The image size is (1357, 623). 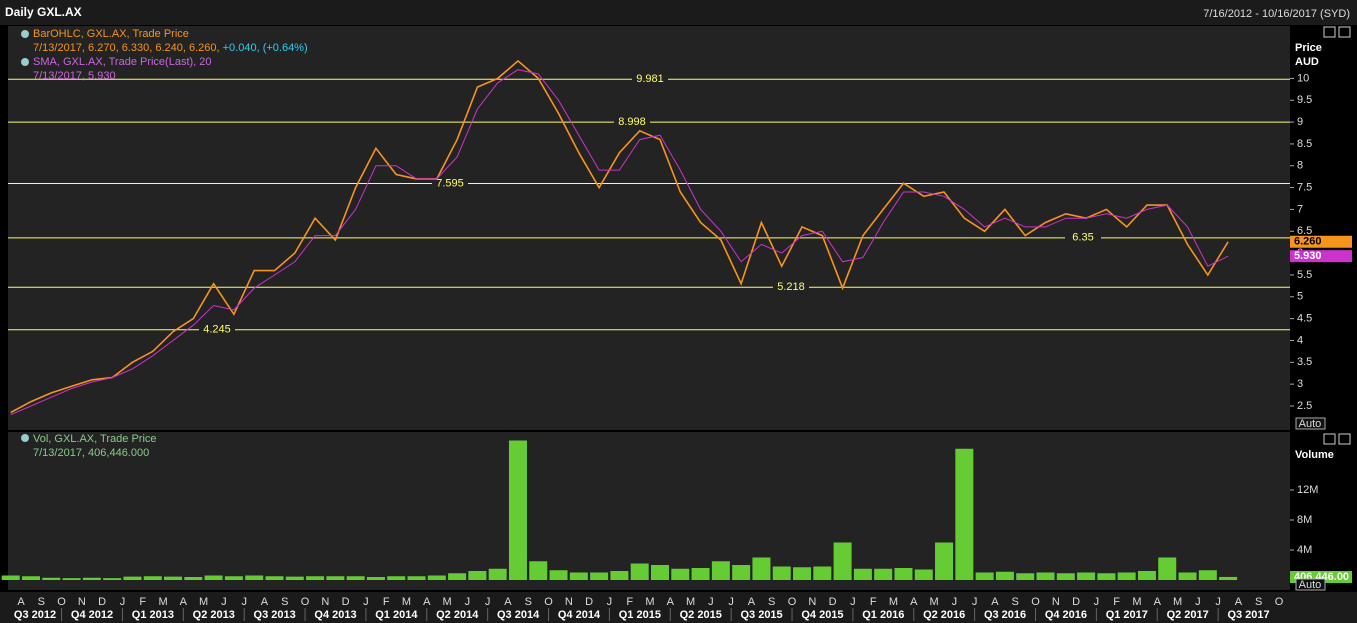 I want to click on legend-detail: 7/13/2017, 406,446.000, so click(x=91, y=453).